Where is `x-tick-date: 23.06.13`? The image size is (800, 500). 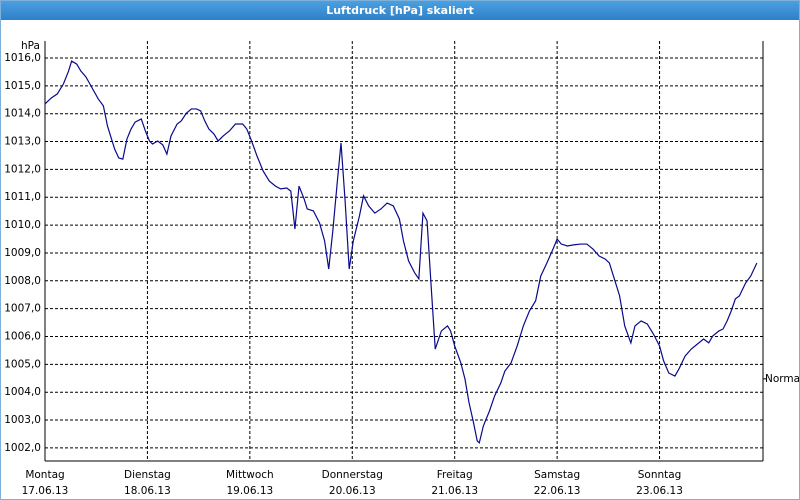 x-tick-date: 23.06.13 is located at coordinates (659, 491).